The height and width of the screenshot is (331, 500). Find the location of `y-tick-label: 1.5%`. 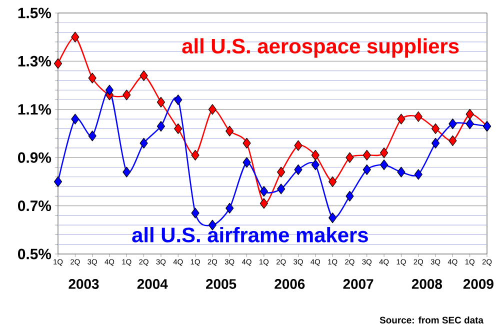

y-tick-label: 1.5% is located at coordinates (35, 13).